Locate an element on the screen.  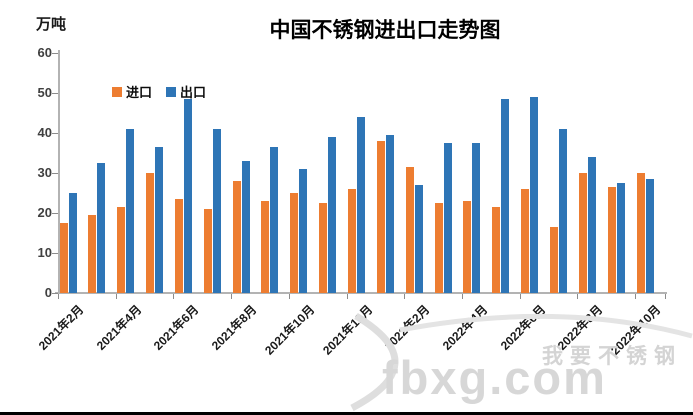
import-bar-2021年7月 is located at coordinates (207, 251).